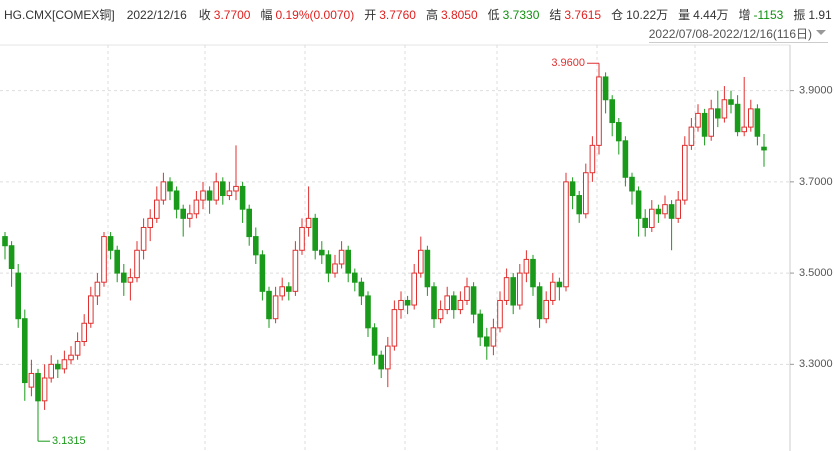 This screenshot has width=834, height=451. What do you see at coordinates (684, 15) in the screenshot?
I see `field-label: 量` at bounding box center [684, 15].